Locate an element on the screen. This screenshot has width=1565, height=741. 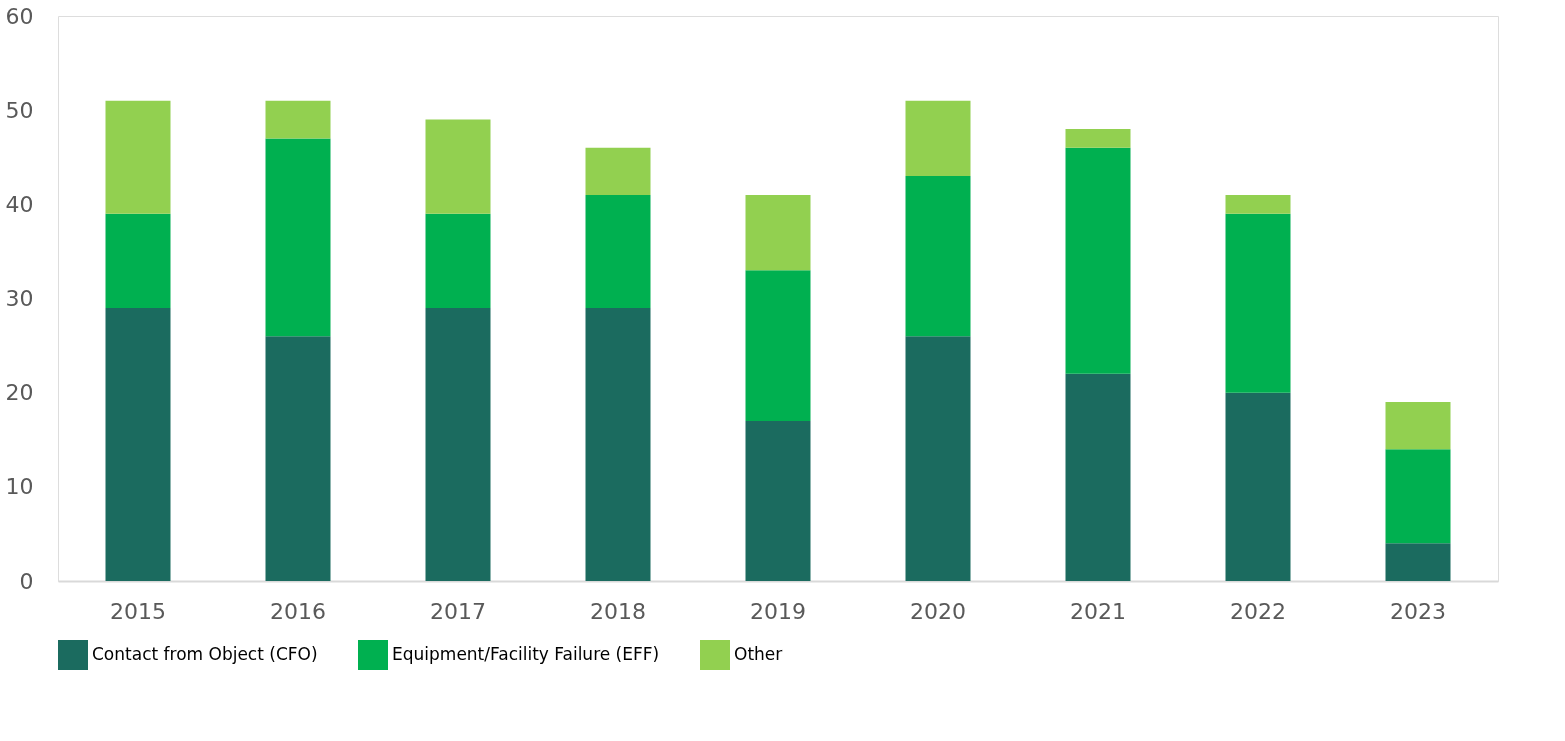
x-tick-label: 2022 is located at coordinates (1258, 611).